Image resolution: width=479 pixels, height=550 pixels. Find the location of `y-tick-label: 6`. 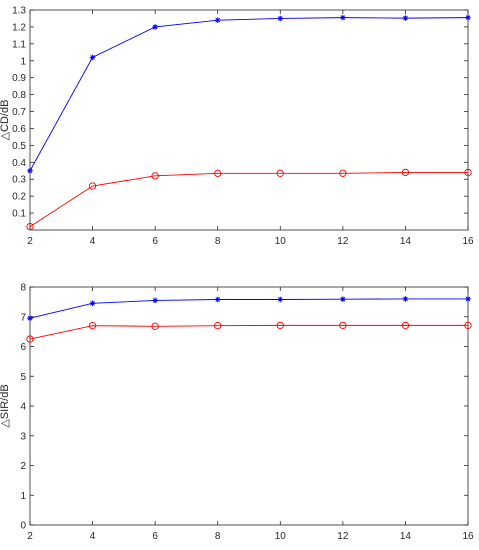

y-tick-label: 6 is located at coordinates (23, 347).